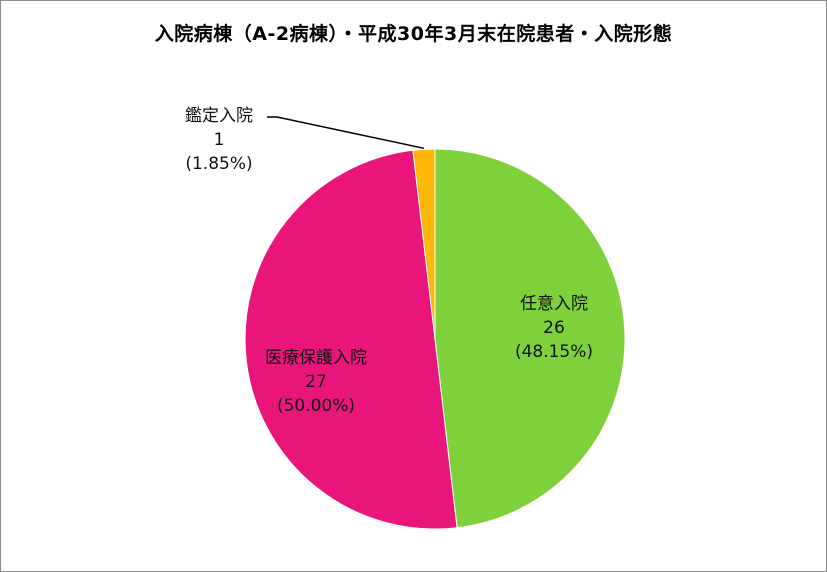  What do you see at coordinates (554, 328) in the screenshot?
I see `data-label-voluntary-value: 26` at bounding box center [554, 328].